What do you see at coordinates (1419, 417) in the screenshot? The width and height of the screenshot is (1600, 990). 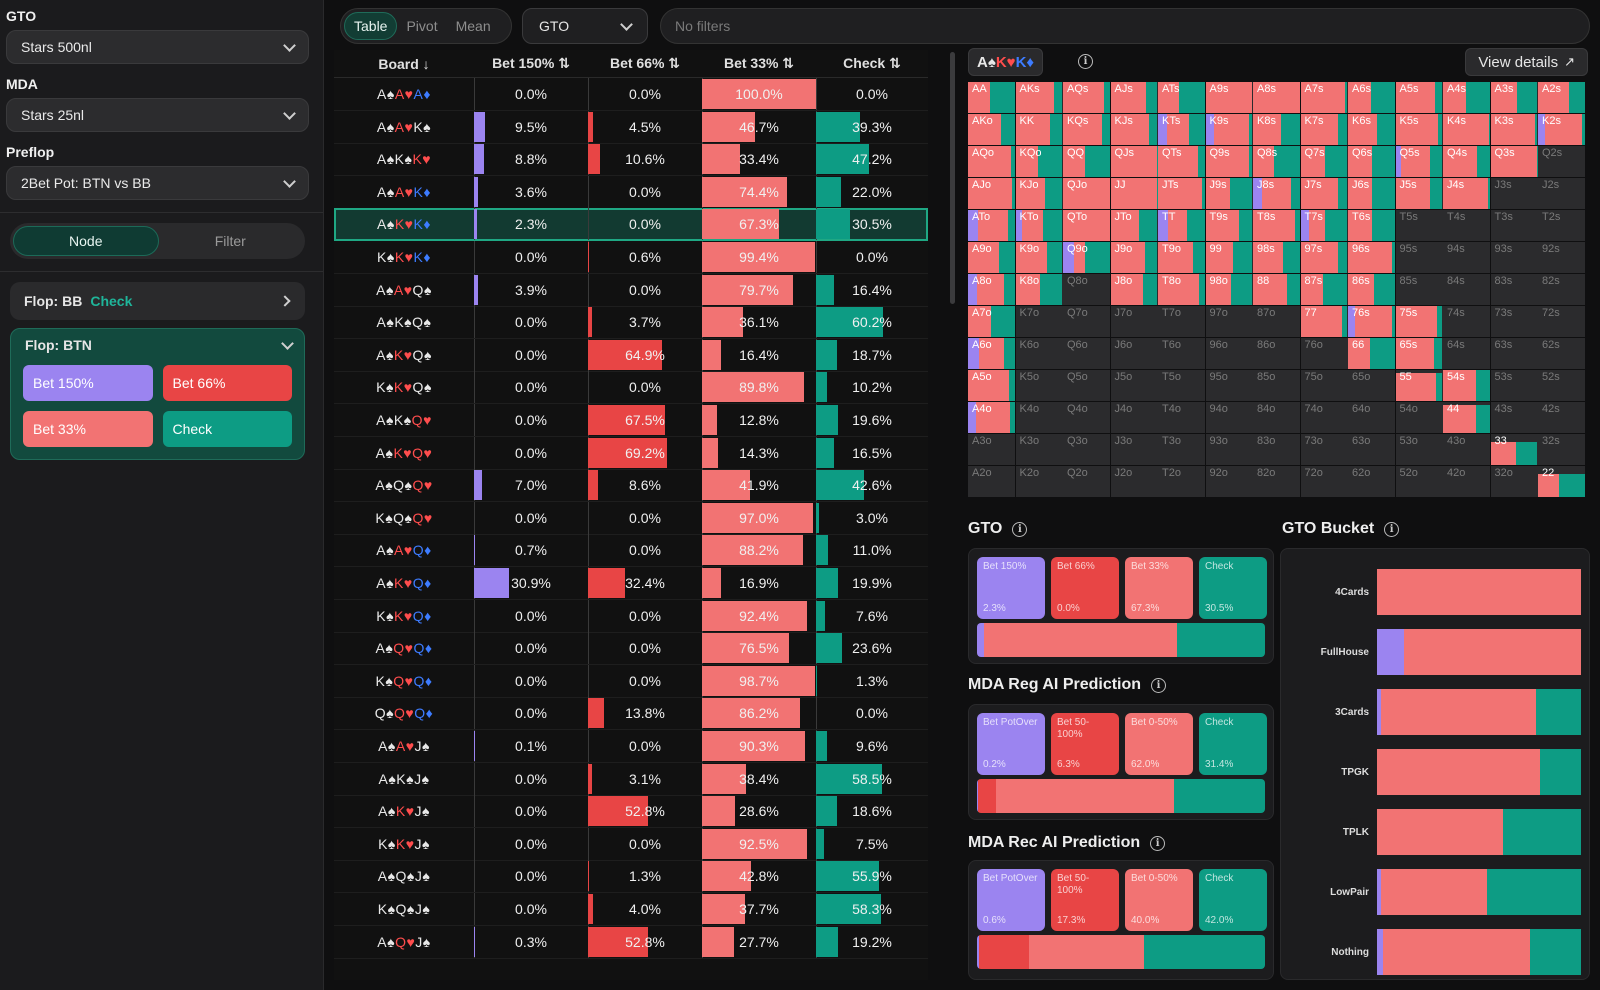 I see `hand-cell: 54o` at bounding box center [1419, 417].